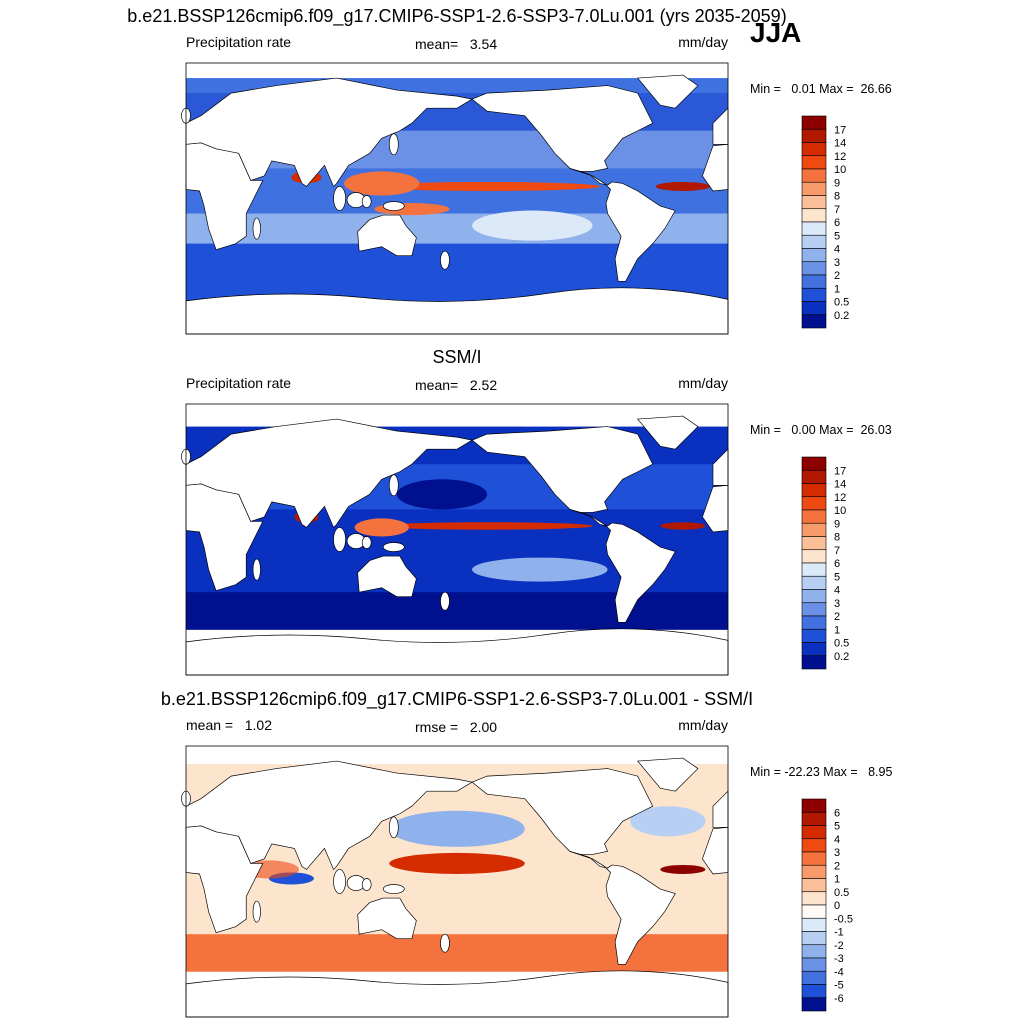  I want to click on min-max: Min = 0.01 Max = 26.66, so click(821, 89).